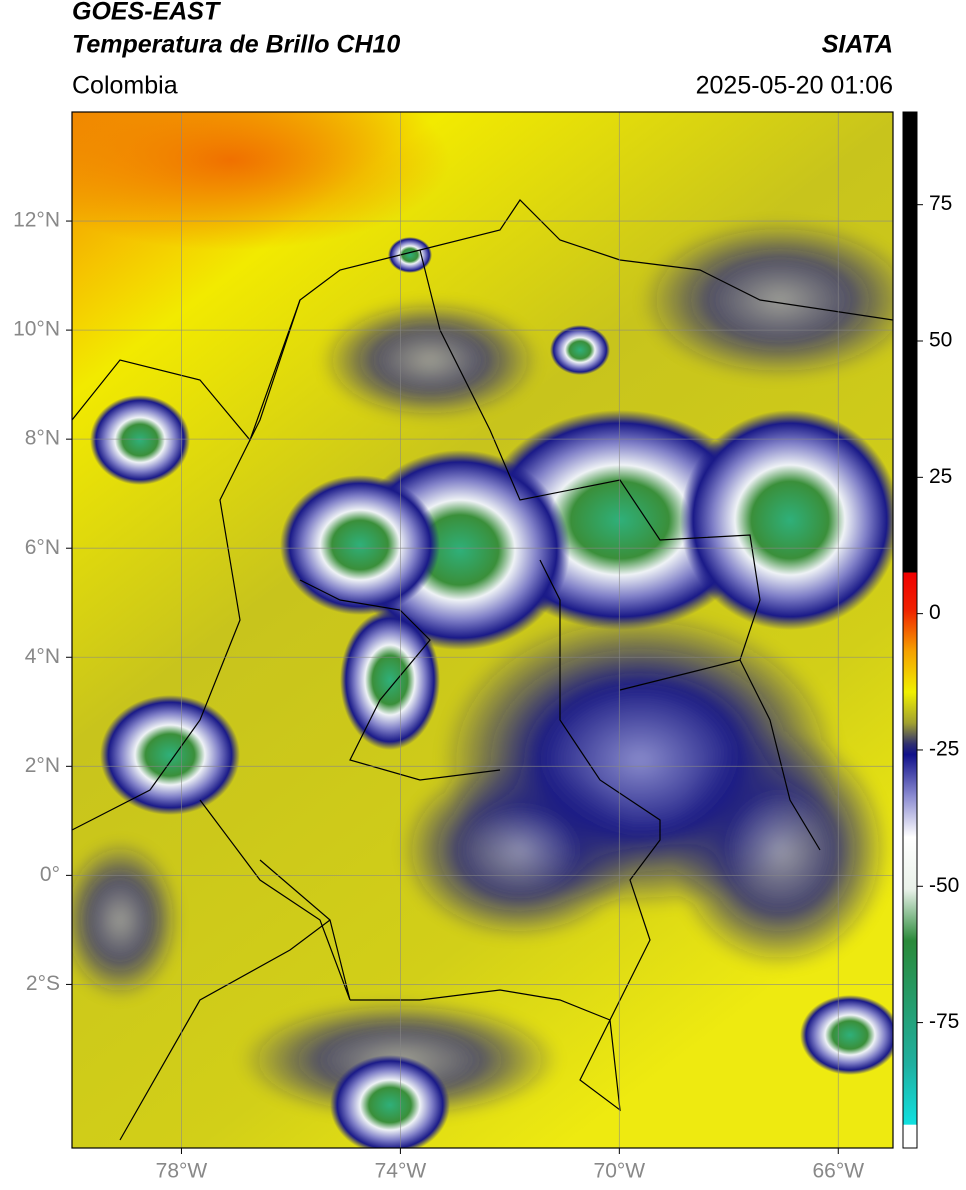 This screenshot has height=1190, width=966. I want to click on x-tick-label: 70°W, so click(620, 1171).